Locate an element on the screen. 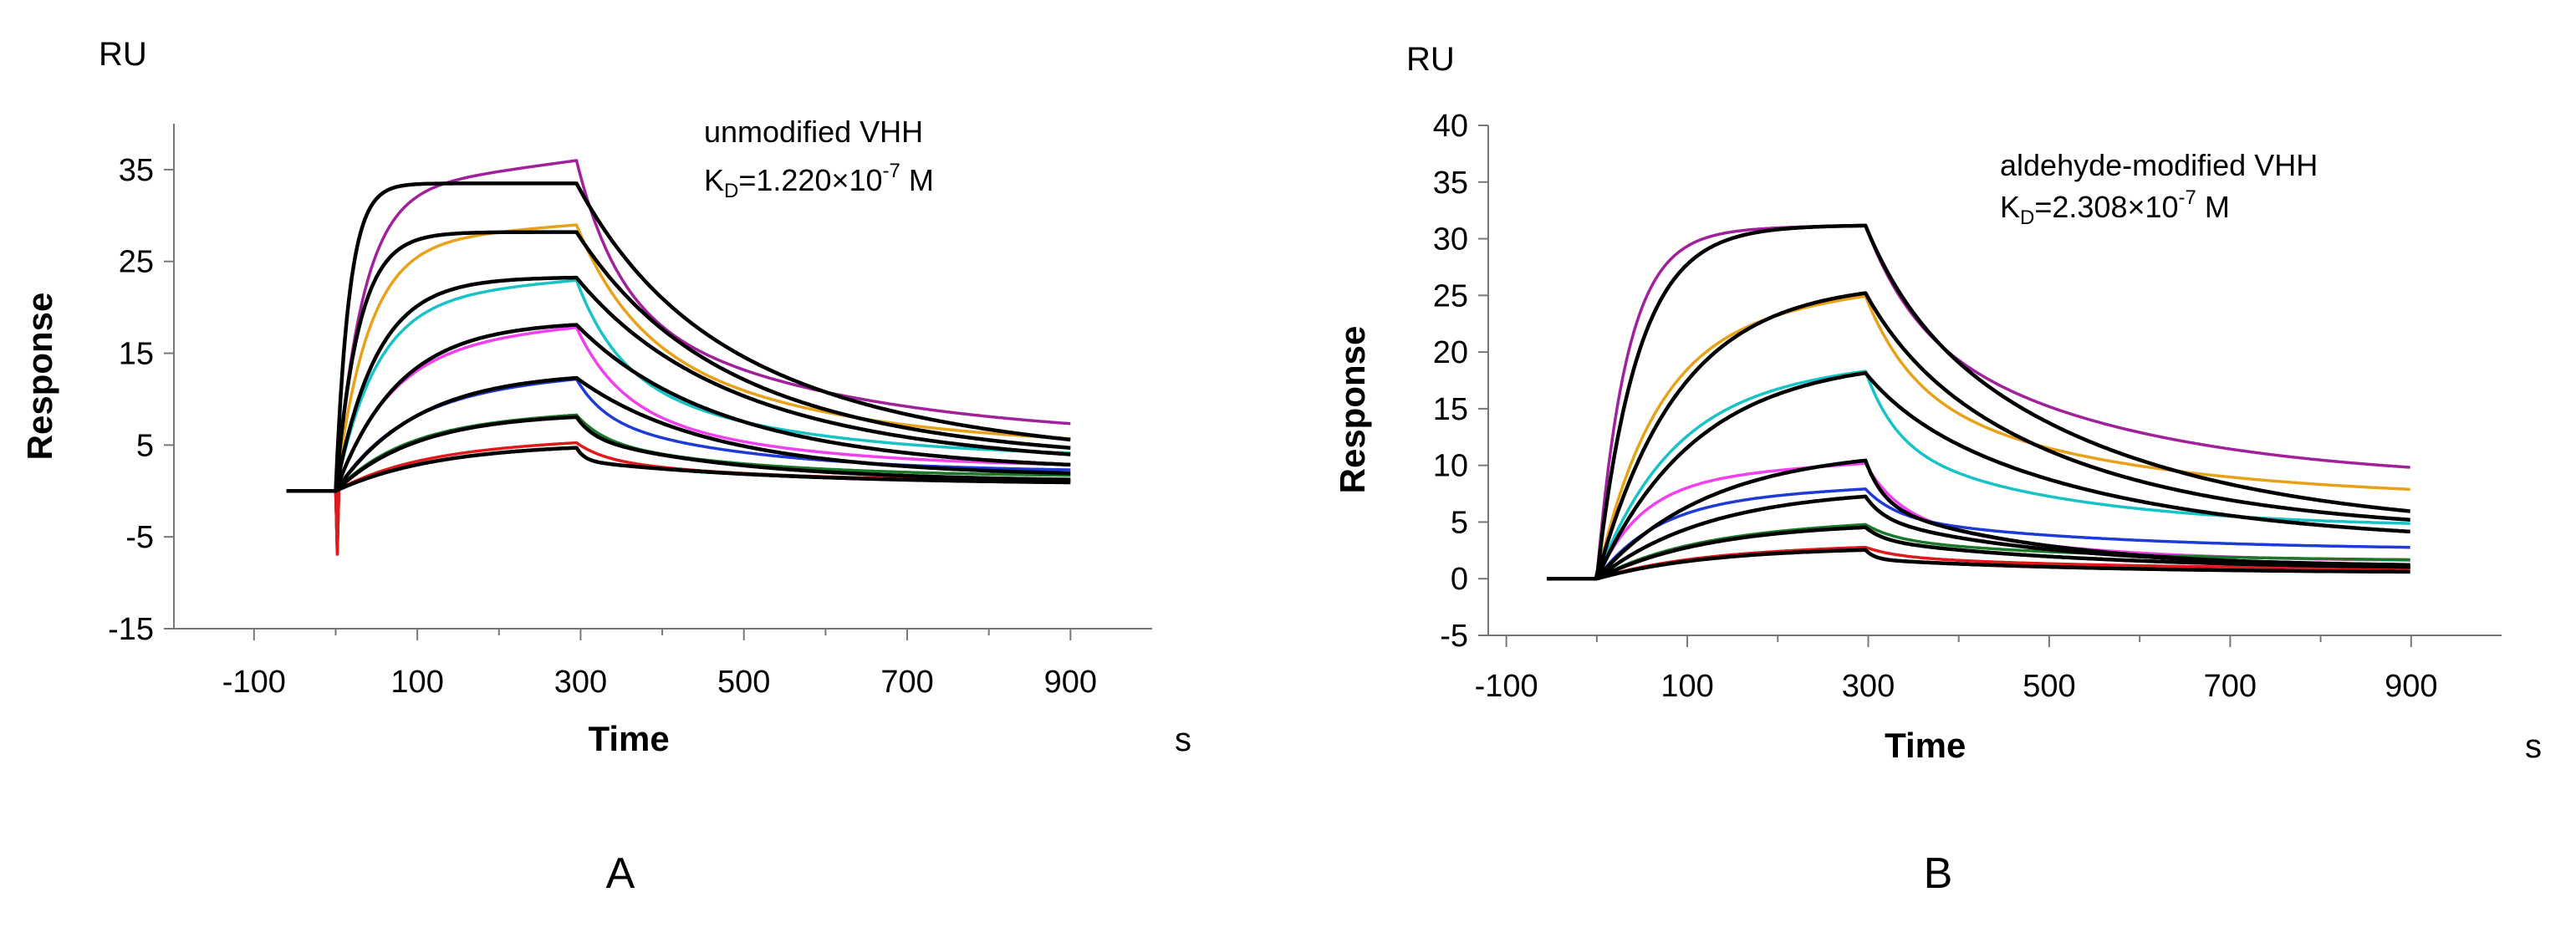 Image resolution: width=2576 pixels, height=938 pixels. annotation-kd: KD=2.308×10-7 M is located at coordinates (2115, 208).